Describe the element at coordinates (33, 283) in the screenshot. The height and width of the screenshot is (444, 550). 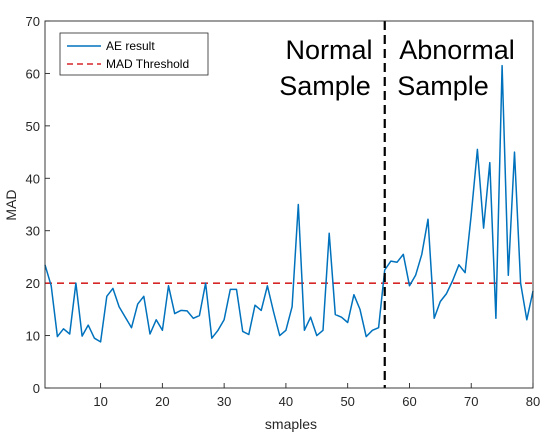
I see `y-tick-label: 20` at that location.